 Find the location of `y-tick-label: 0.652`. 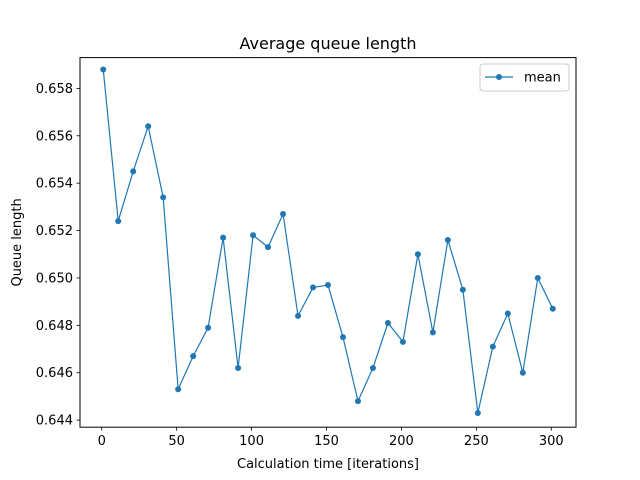

y-tick-label: 0.652 is located at coordinates (54, 231).